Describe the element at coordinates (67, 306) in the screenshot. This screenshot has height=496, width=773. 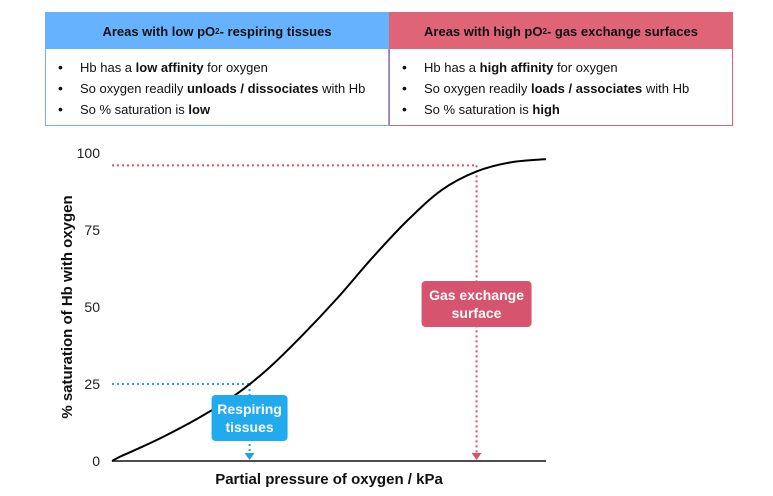
I see `y-axis-label: % saturation of Hb with oxygen` at that location.